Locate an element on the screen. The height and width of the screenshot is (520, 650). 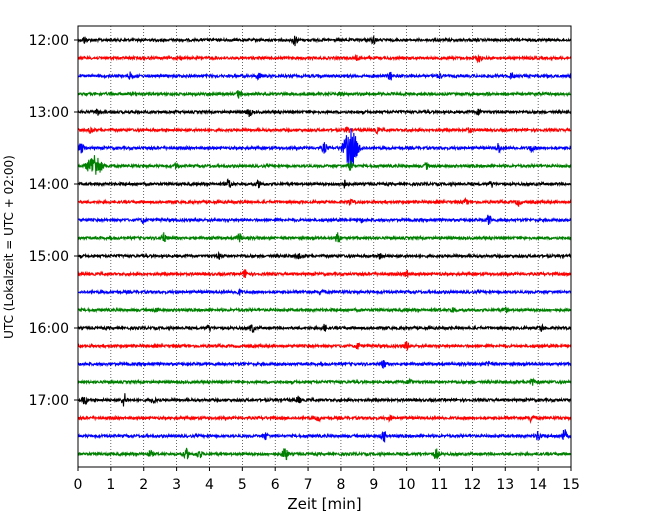
x-tick-label-0: 0 is located at coordinates (78, 485).